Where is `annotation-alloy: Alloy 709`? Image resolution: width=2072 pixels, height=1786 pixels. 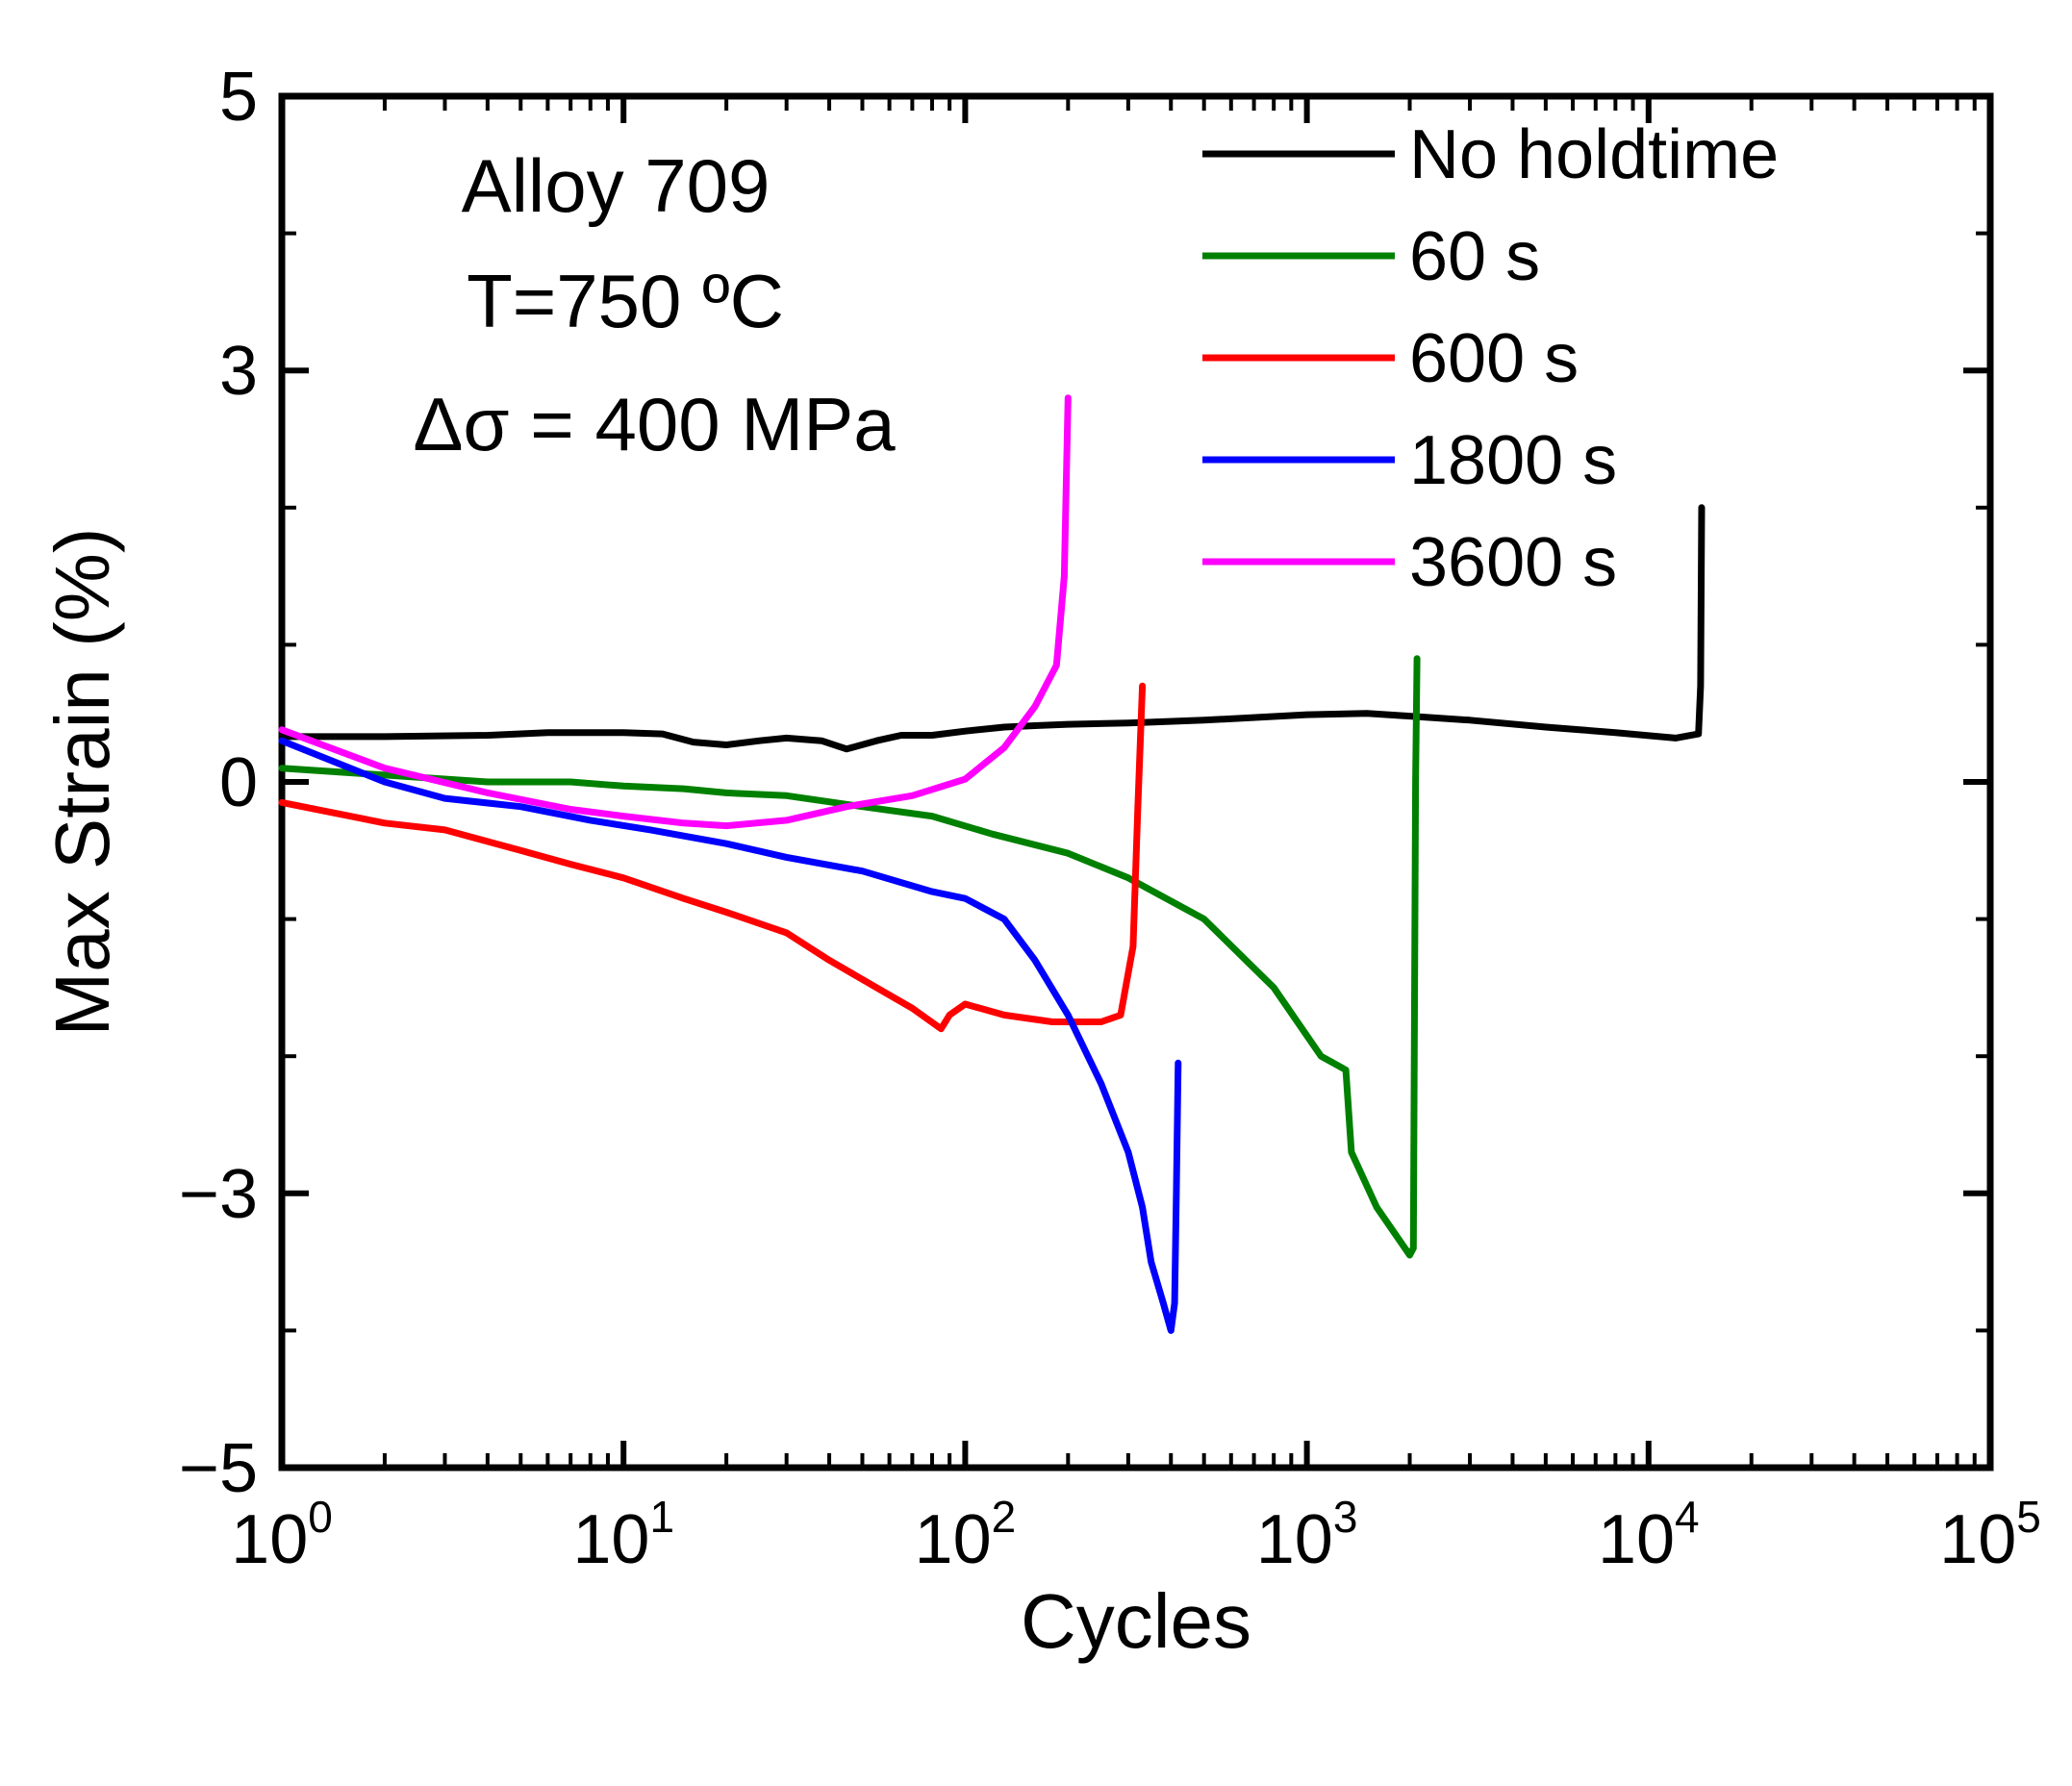
annotation-alloy: Alloy 709 is located at coordinates (616, 185).